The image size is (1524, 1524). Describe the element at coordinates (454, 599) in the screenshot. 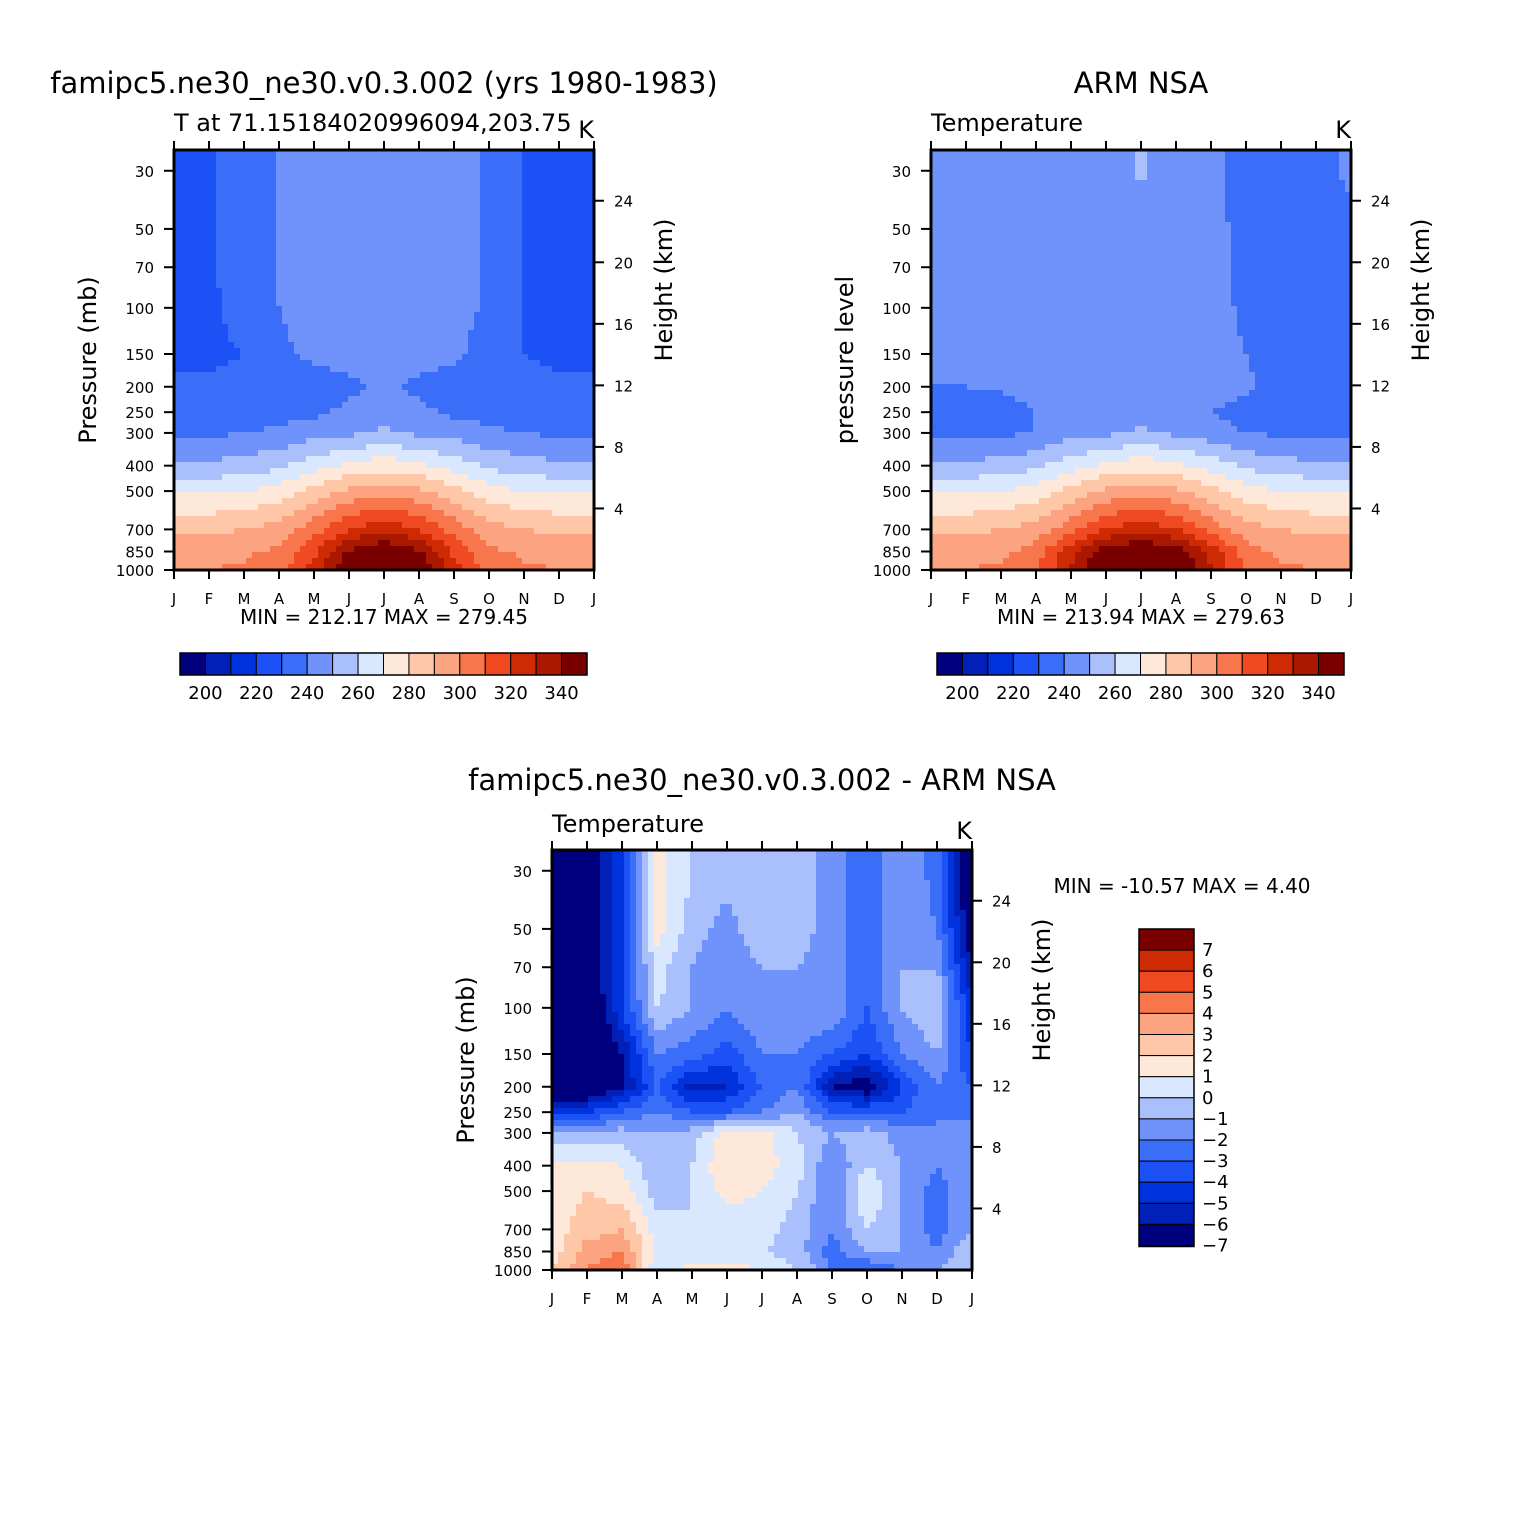

I see `x-tick-label: S` at that location.